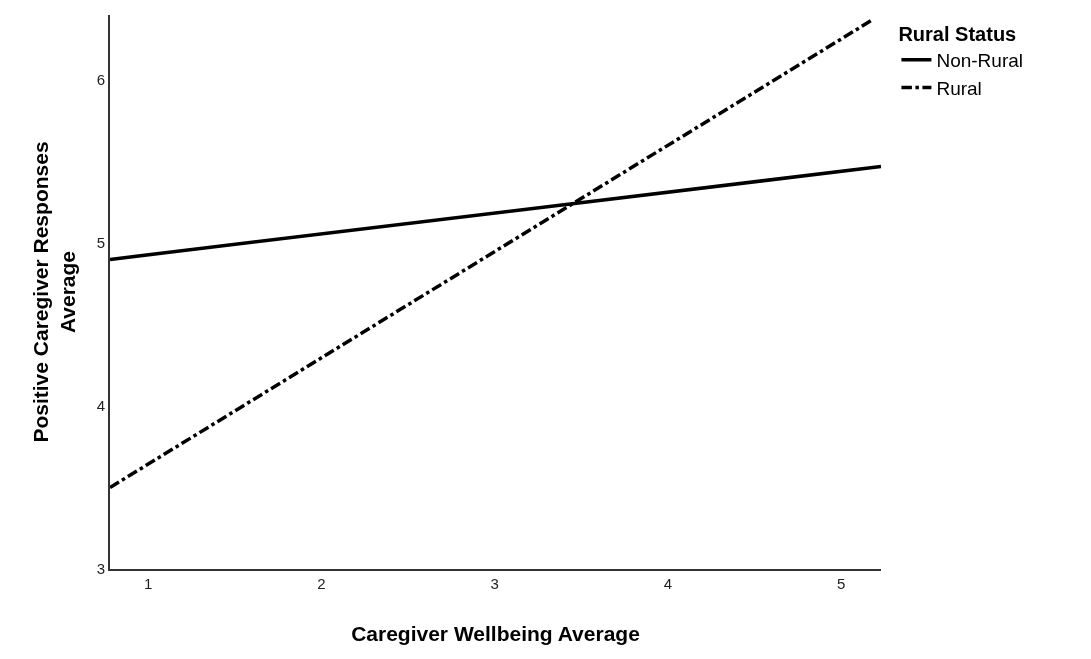 Image resolution: width=1091 pixels, height=659 pixels. What do you see at coordinates (148, 583) in the screenshot?
I see `x-tick-label: 1` at bounding box center [148, 583].